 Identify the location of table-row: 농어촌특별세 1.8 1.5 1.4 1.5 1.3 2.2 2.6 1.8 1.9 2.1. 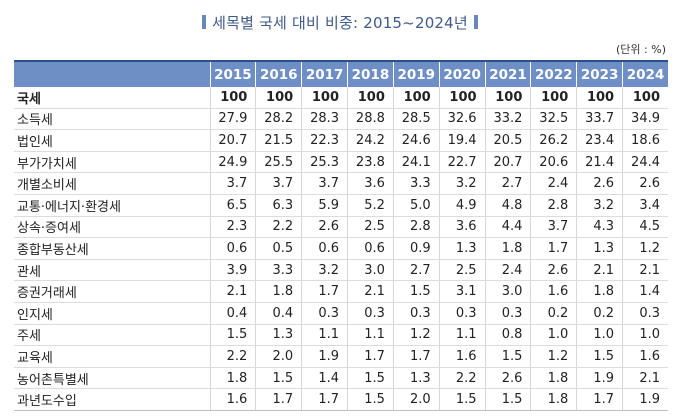
(341, 378).